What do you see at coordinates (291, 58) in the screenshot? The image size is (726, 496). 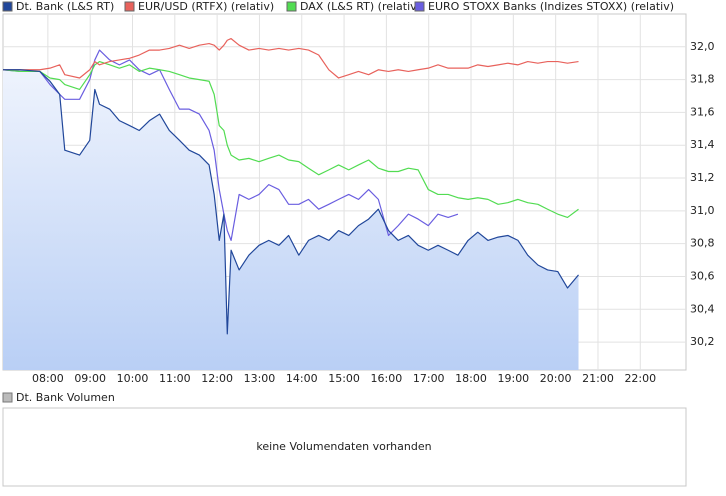 I see `series-line` at bounding box center [291, 58].